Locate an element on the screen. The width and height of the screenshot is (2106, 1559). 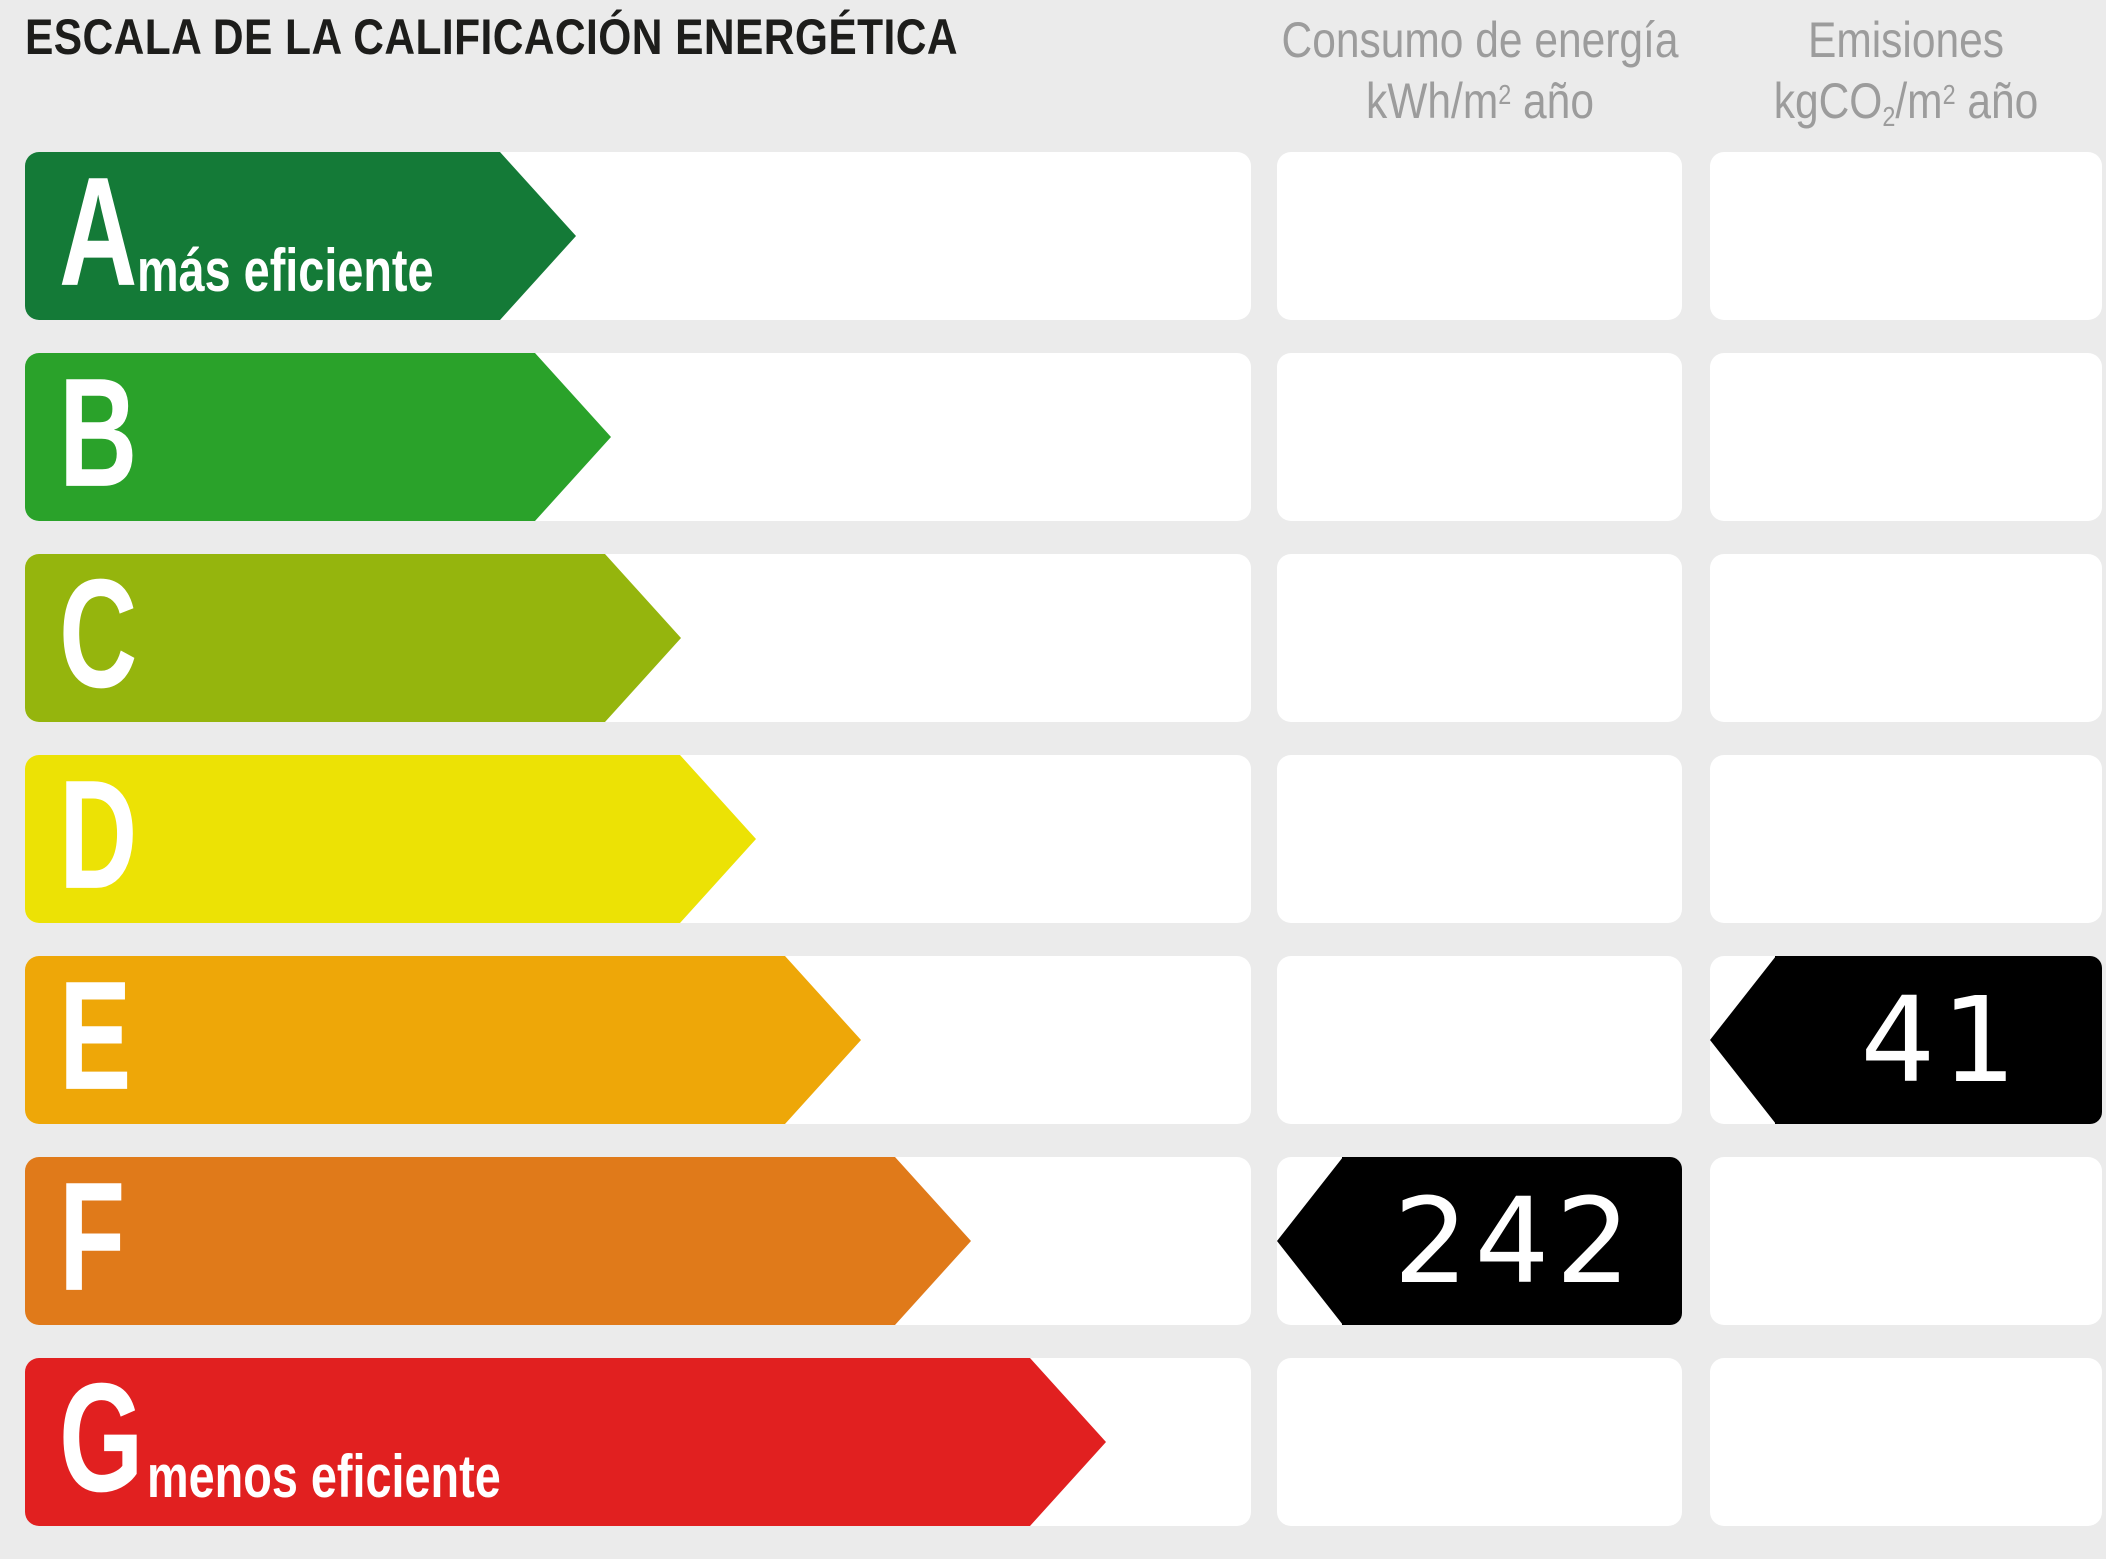
consumo-header-unit: kWh/m2 año is located at coordinates (1480, 101).